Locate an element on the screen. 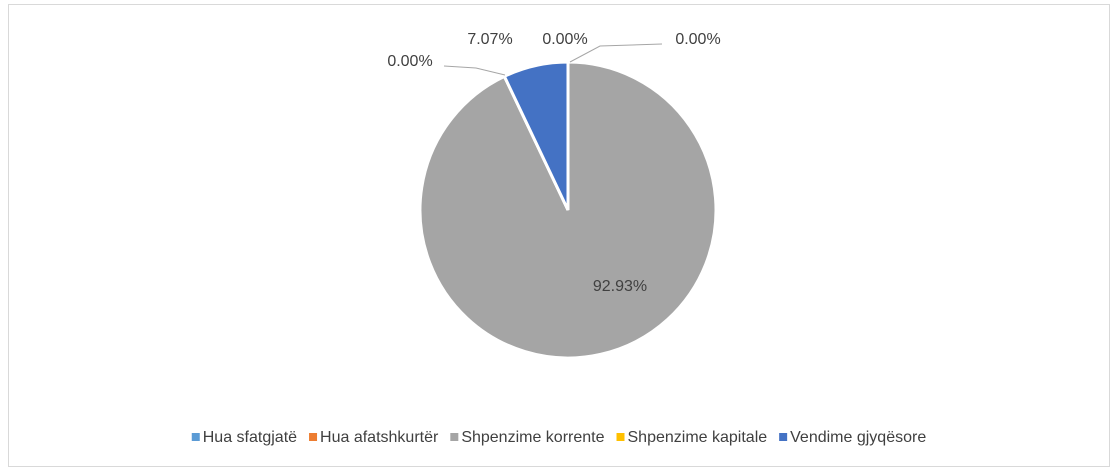  pie-slice is located at coordinates (536, 135).